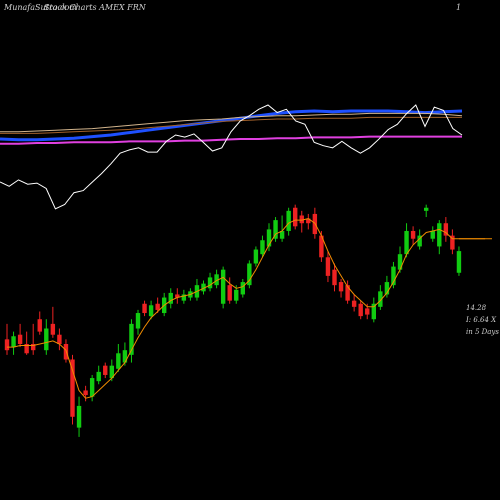  I want to click on ma-line-ma-fast, so click(231, 125).